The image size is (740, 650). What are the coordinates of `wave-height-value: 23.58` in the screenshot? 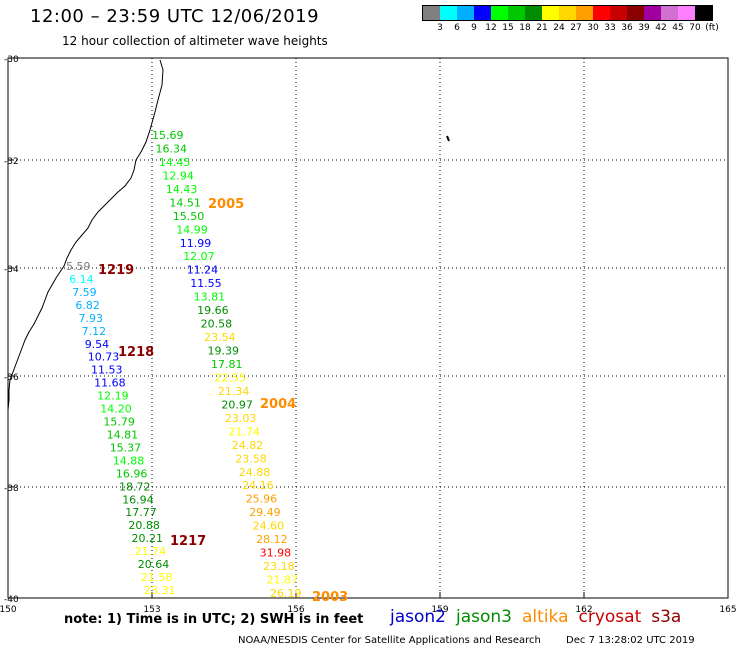 It's located at (250, 458).